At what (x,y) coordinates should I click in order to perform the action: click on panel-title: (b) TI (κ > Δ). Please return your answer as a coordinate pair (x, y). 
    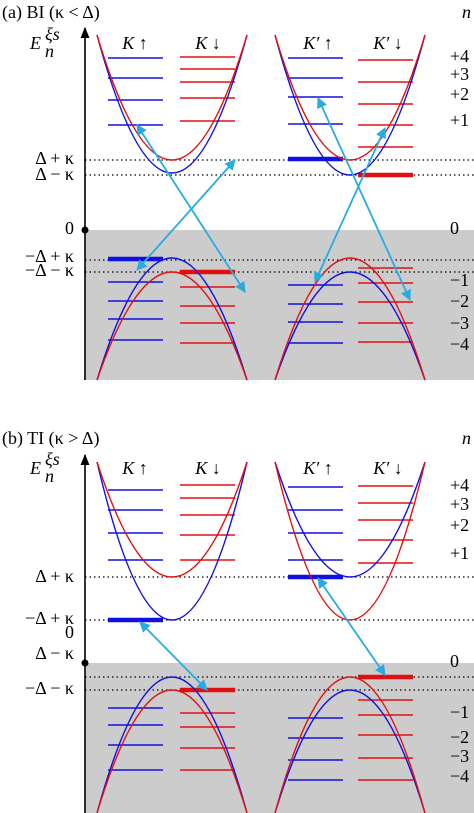
    Looking at the image, I should click on (50, 438).